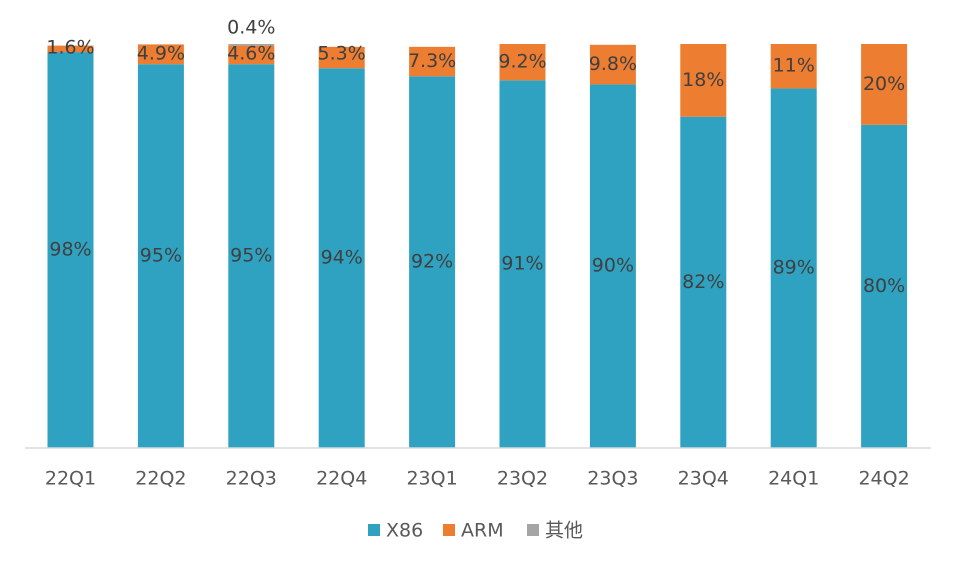  I want to click on legend-label-x86: X86, so click(404, 531).